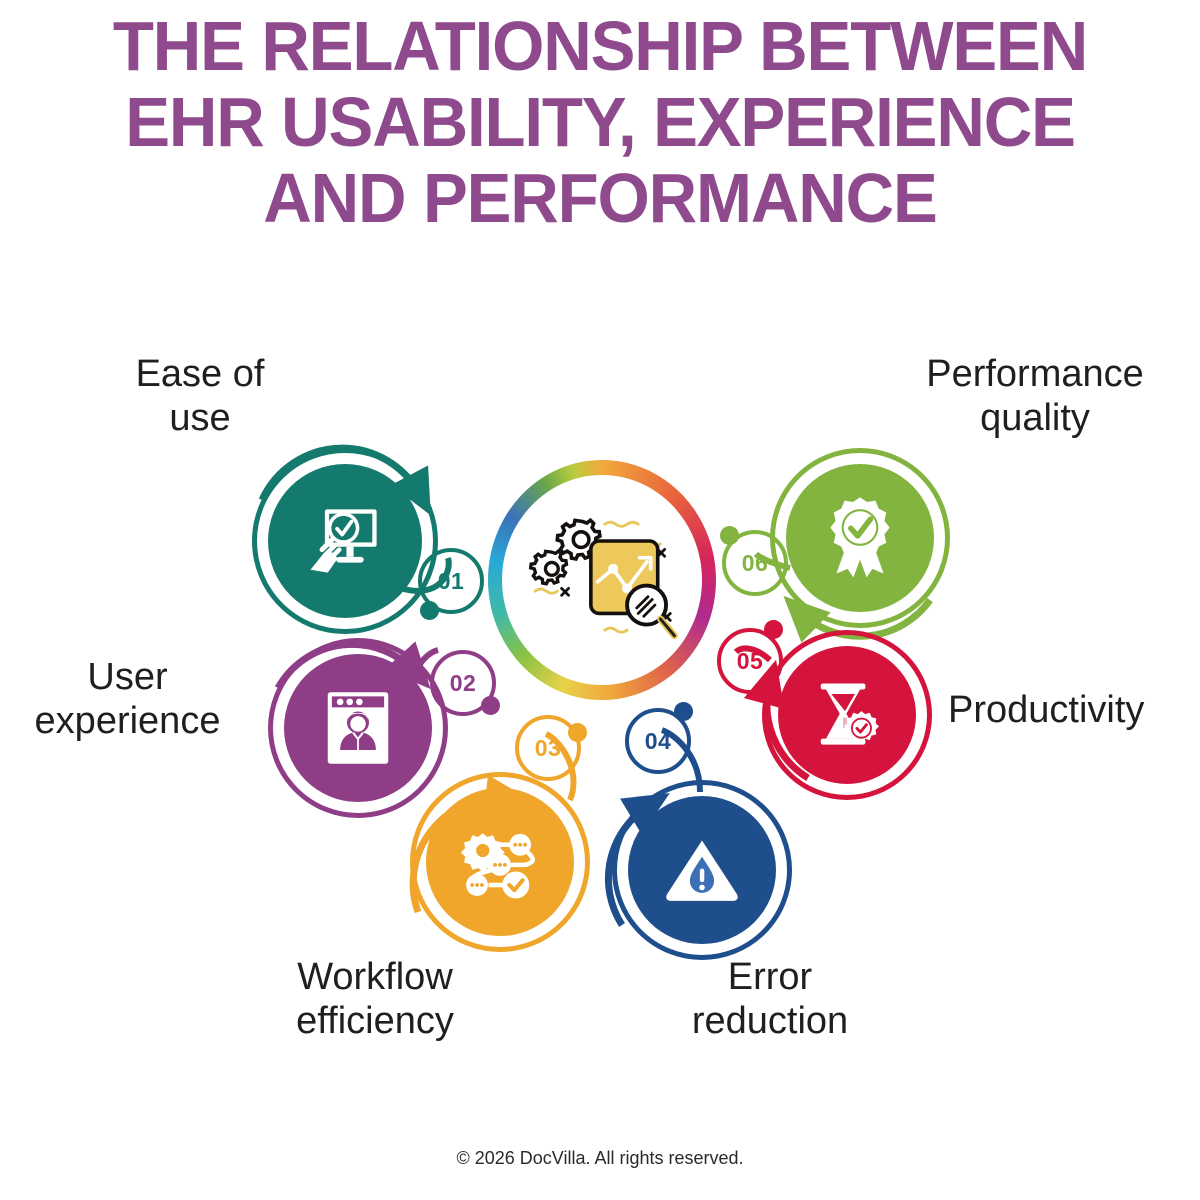 The image size is (1200, 1200). What do you see at coordinates (600, 46) in the screenshot?
I see `title-line-1: THE RELATIONSHIP BETWEEN` at bounding box center [600, 46].